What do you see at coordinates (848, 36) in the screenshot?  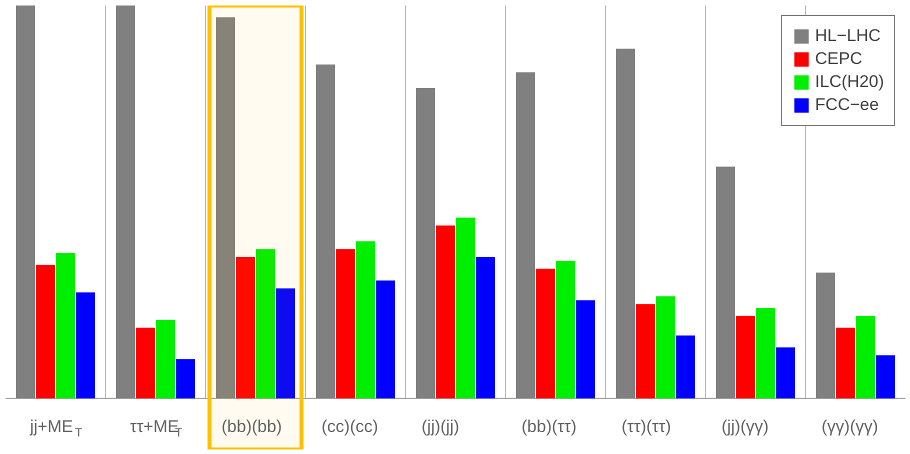 I see `legend-label: HL−LHC` at bounding box center [848, 36].